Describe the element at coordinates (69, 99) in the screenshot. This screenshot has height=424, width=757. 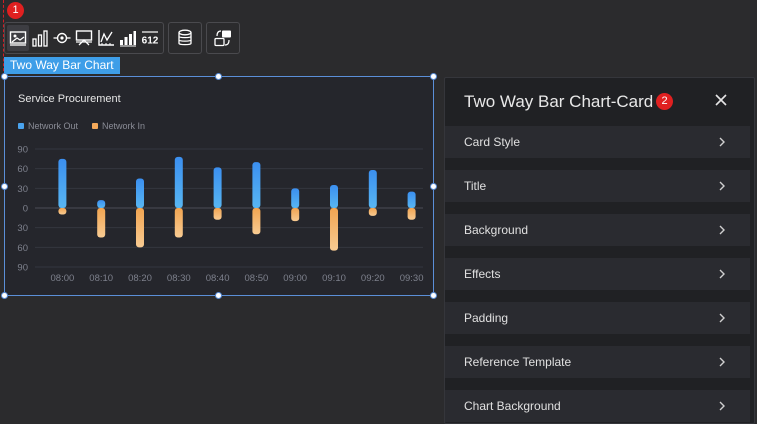
I see `chart-title: Service Procurement` at that location.